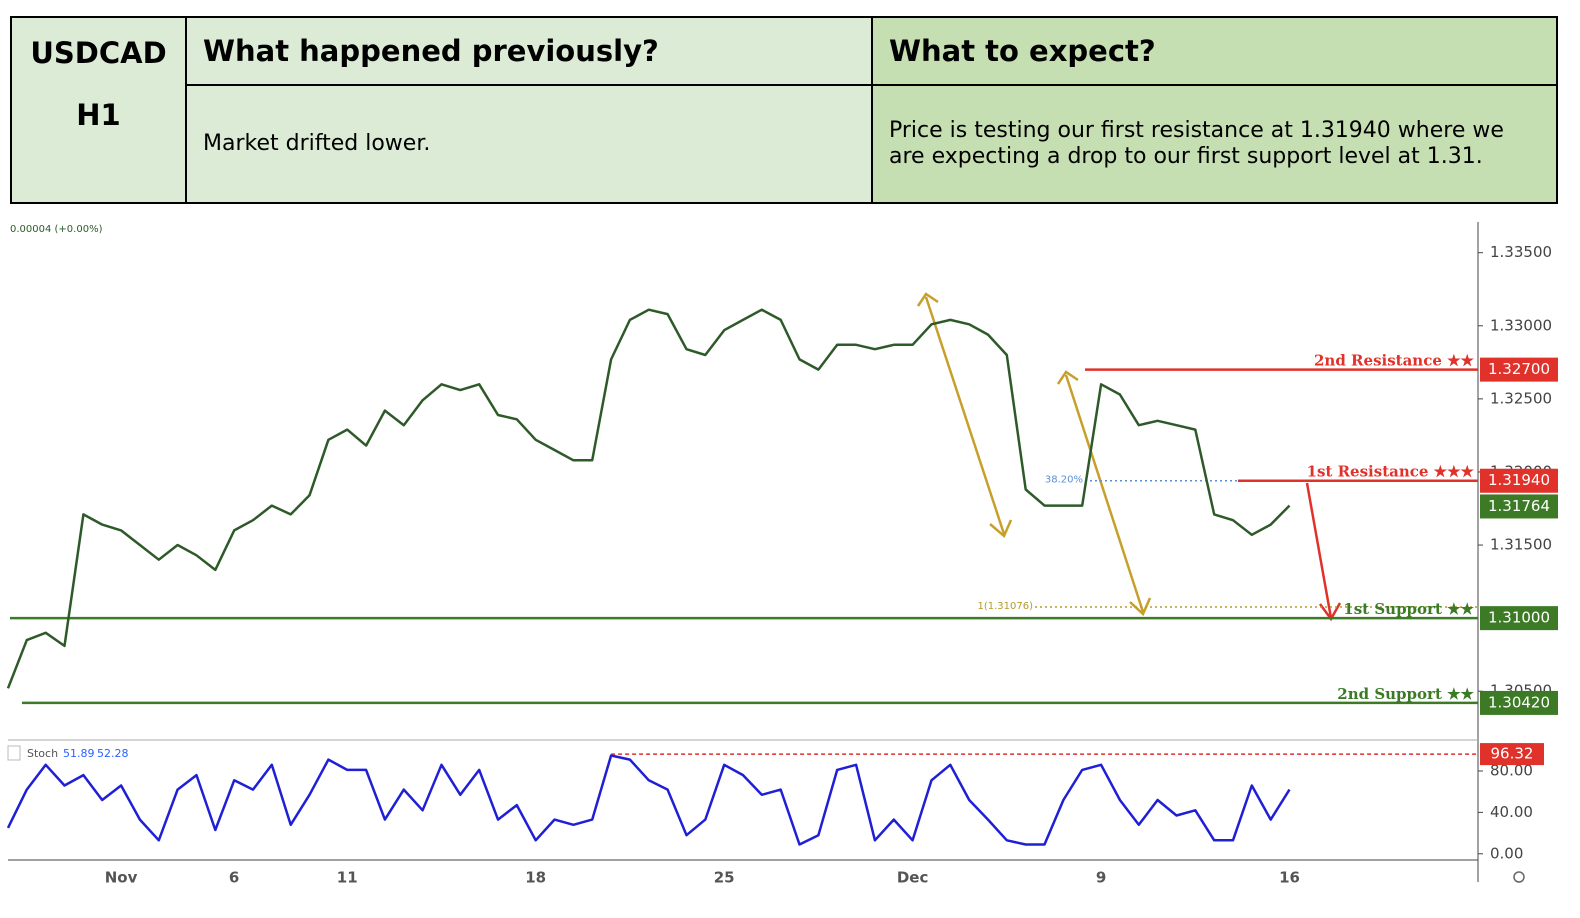 Image resolution: width=1580 pixels, height=918 pixels. What do you see at coordinates (121, 878) in the screenshot?
I see `x-tick-label: Nov` at bounding box center [121, 878].